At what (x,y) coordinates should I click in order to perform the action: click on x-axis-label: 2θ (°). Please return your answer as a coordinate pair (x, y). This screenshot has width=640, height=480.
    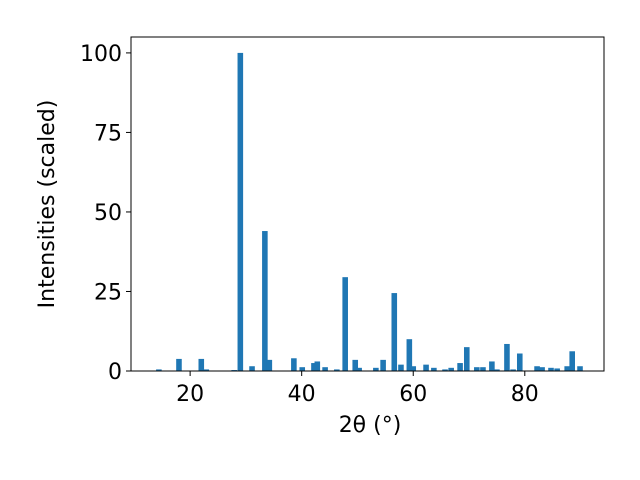
    Looking at the image, I should click on (370, 425).